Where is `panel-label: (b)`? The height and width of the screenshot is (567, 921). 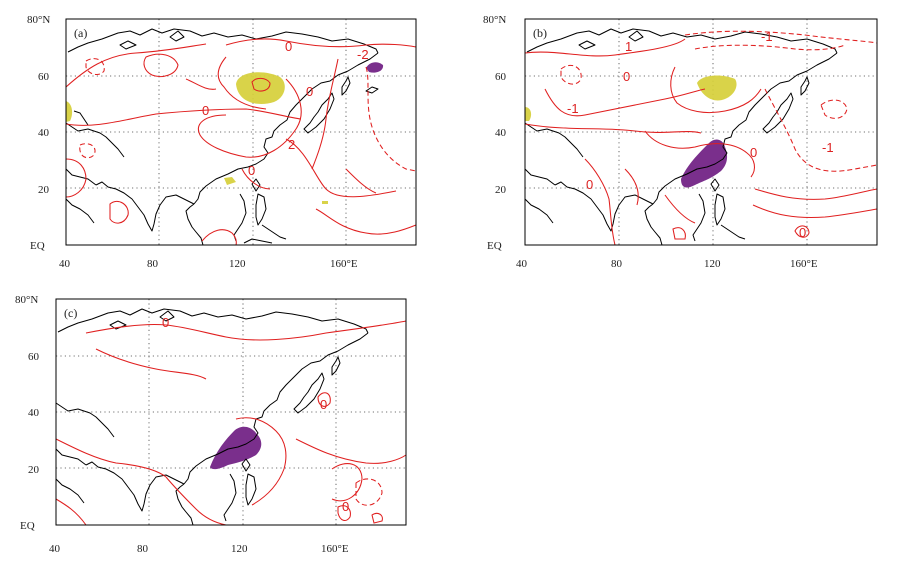
panel-label: (b) is located at coordinates (540, 33).